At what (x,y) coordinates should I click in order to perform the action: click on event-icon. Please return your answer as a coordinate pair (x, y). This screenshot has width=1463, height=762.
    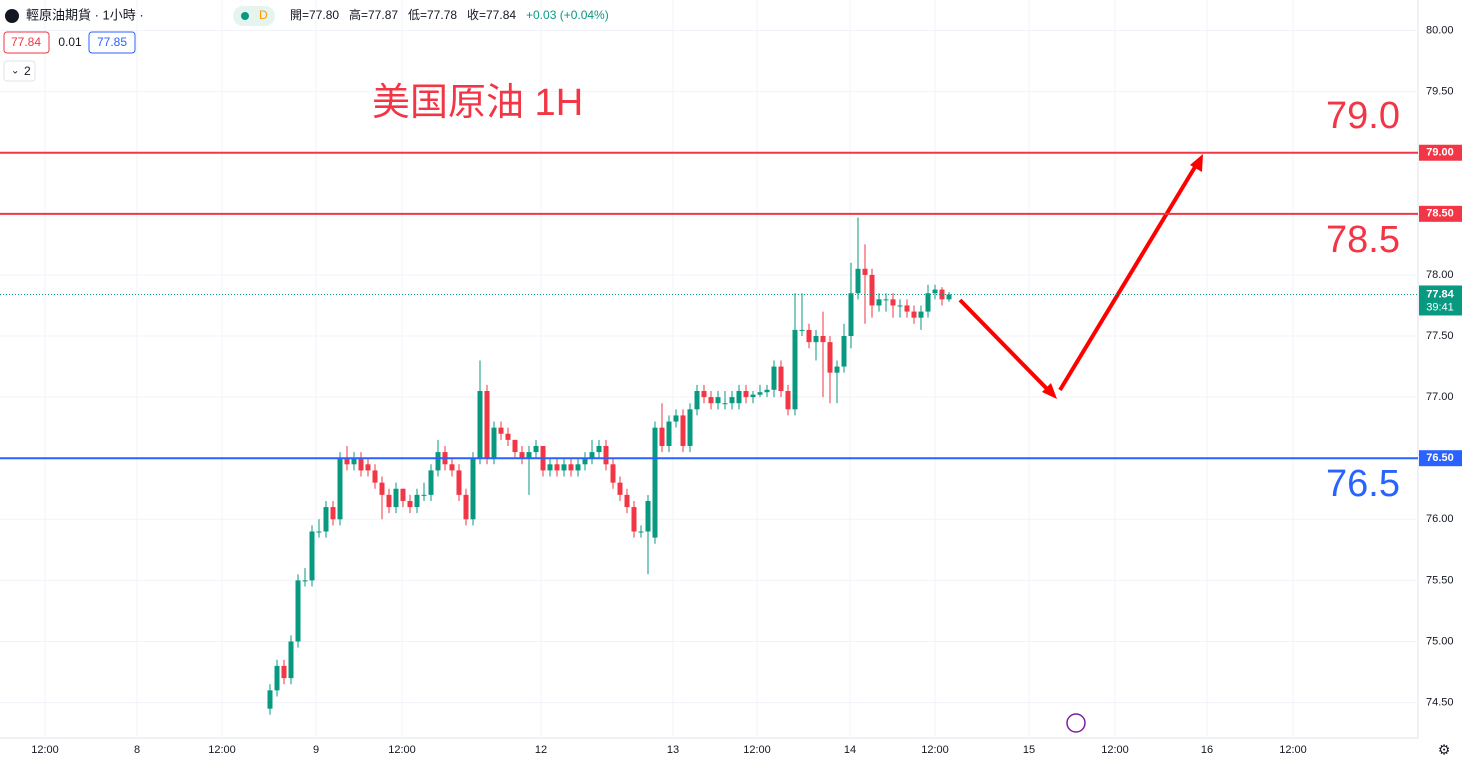
    Looking at the image, I should click on (1076, 723).